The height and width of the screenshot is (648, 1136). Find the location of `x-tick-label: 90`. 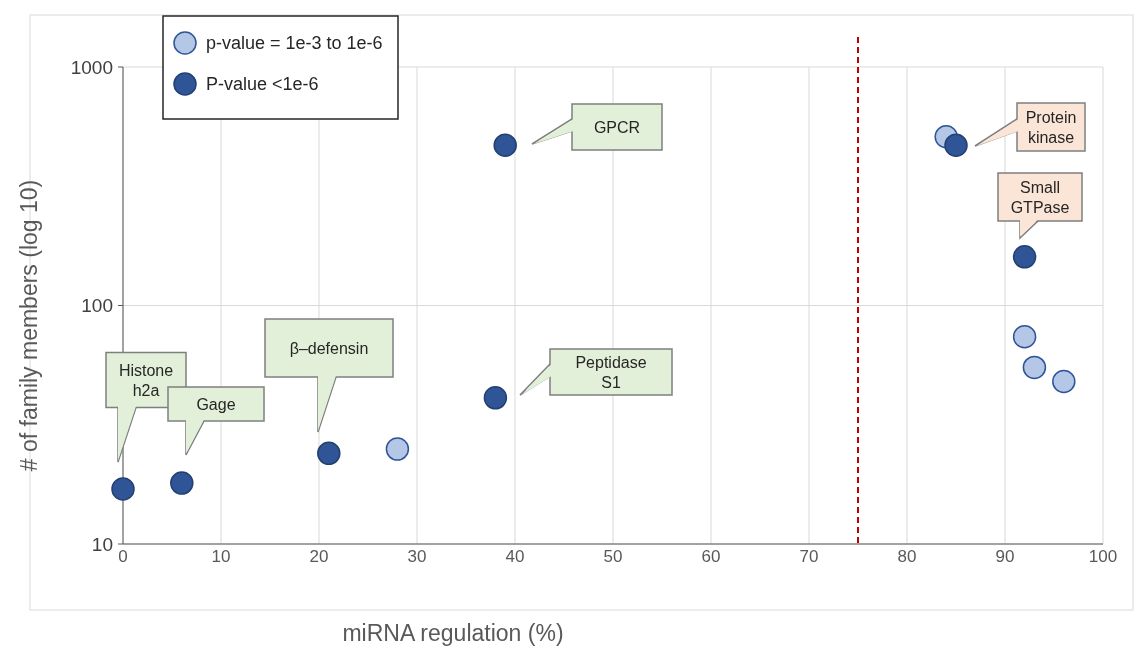

x-tick-label: 90 is located at coordinates (1005, 556).